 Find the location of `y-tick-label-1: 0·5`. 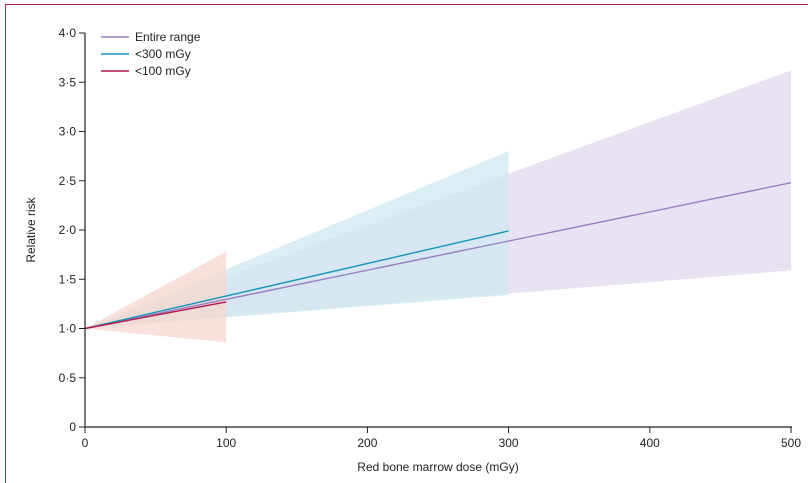

y-tick-label-1: 0·5 is located at coordinates (68, 378).